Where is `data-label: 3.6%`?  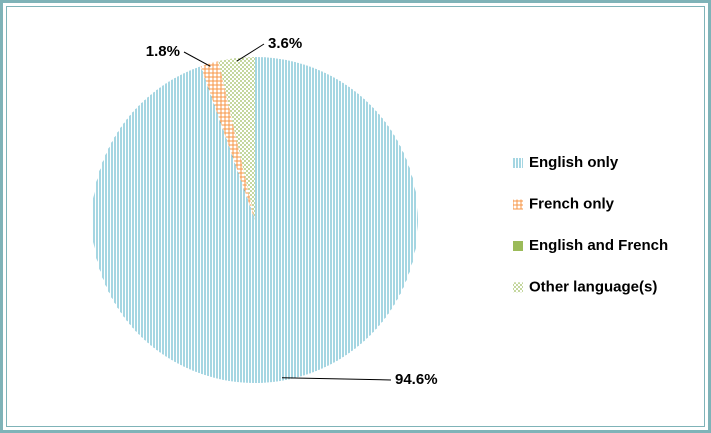 data-label: 3.6% is located at coordinates (285, 43).